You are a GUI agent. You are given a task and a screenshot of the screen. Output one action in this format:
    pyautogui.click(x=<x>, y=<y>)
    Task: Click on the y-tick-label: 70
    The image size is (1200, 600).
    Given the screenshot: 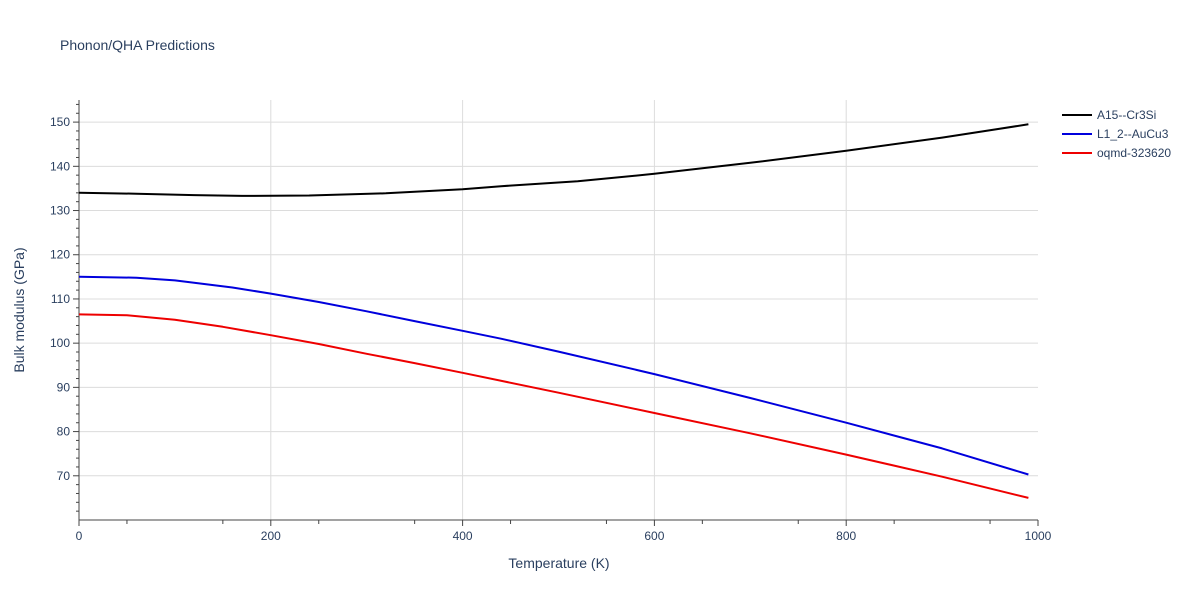 What is the action you would take?
    pyautogui.click(x=64, y=476)
    